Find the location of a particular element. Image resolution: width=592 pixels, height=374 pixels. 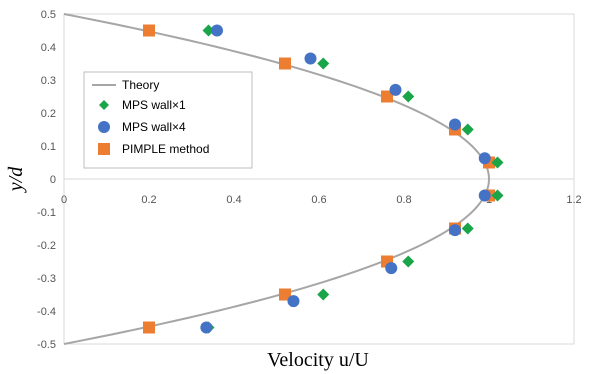

legend-mps-wall1-swatch is located at coordinates (104, 105).